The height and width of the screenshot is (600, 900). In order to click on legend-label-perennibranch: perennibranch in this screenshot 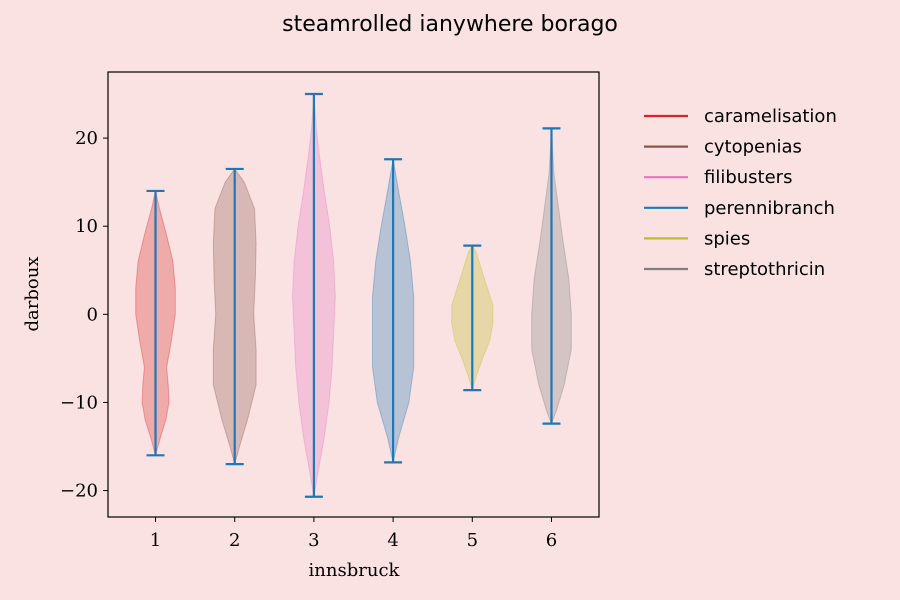, I will do `click(769, 208)`.